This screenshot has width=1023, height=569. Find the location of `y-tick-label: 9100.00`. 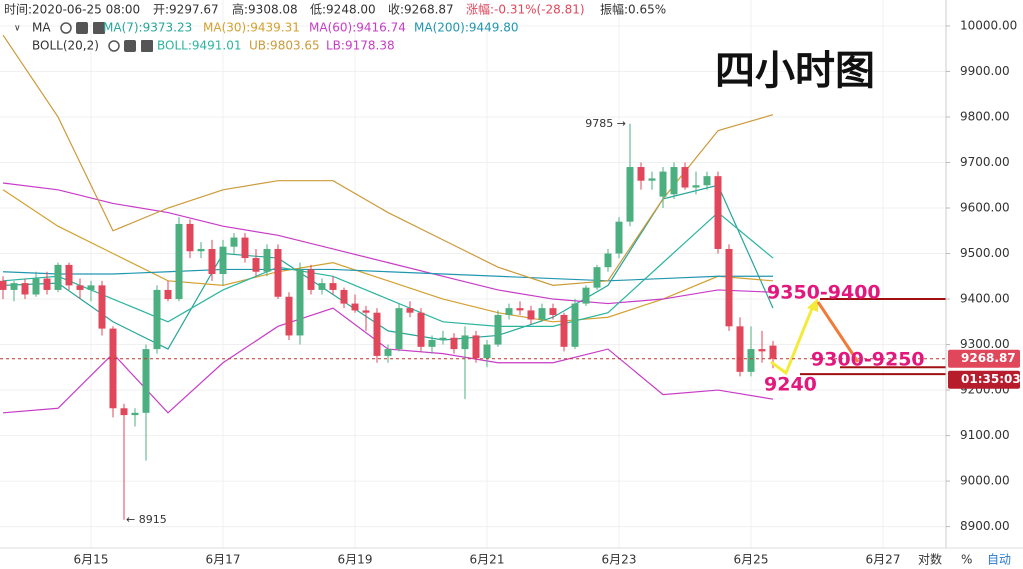

y-tick-label: 9100.00 is located at coordinates (985, 435).